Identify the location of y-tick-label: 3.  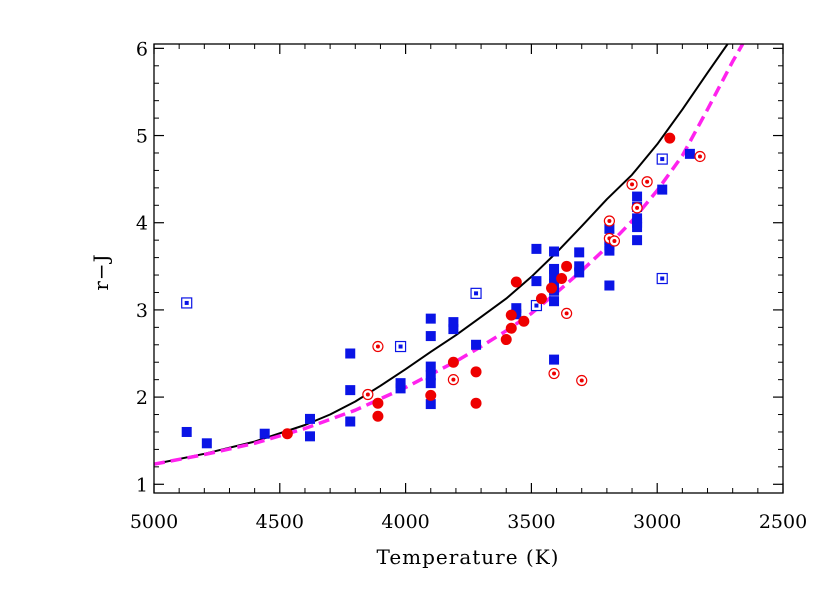
(142, 311).